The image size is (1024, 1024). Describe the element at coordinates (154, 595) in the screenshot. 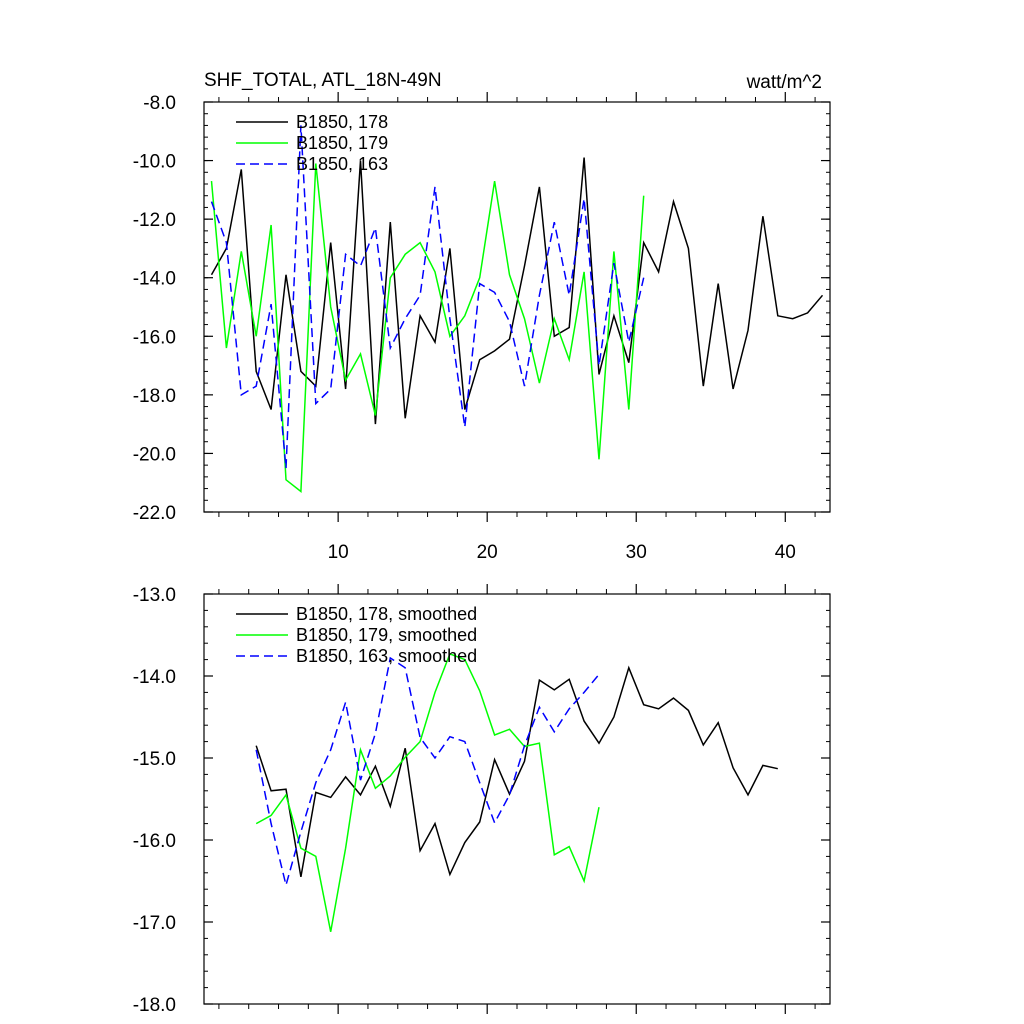

I see `y-tick-label: -13.0` at that location.